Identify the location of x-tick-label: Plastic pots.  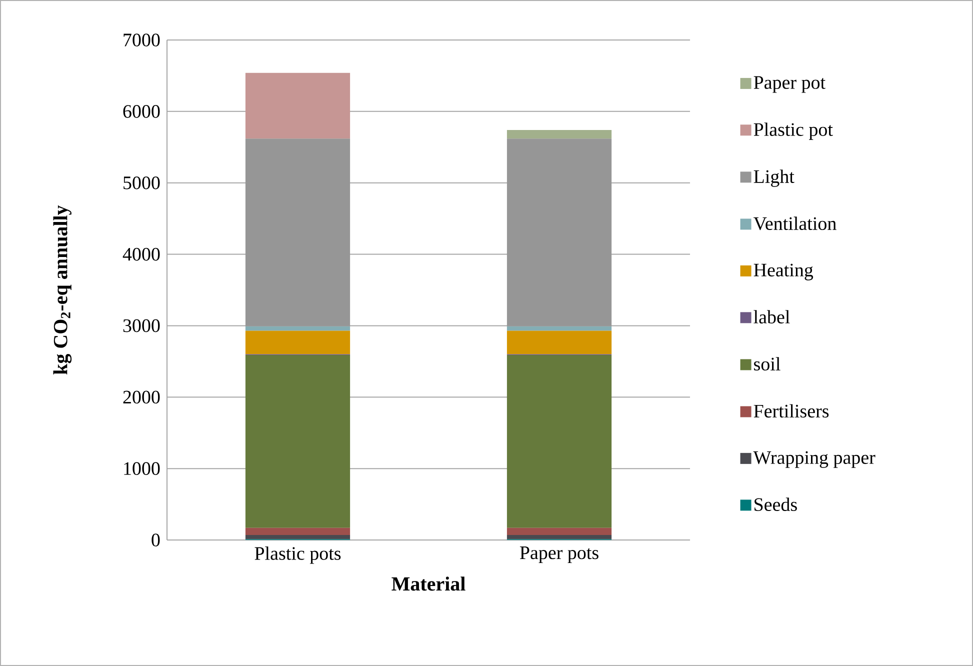
(297, 555).